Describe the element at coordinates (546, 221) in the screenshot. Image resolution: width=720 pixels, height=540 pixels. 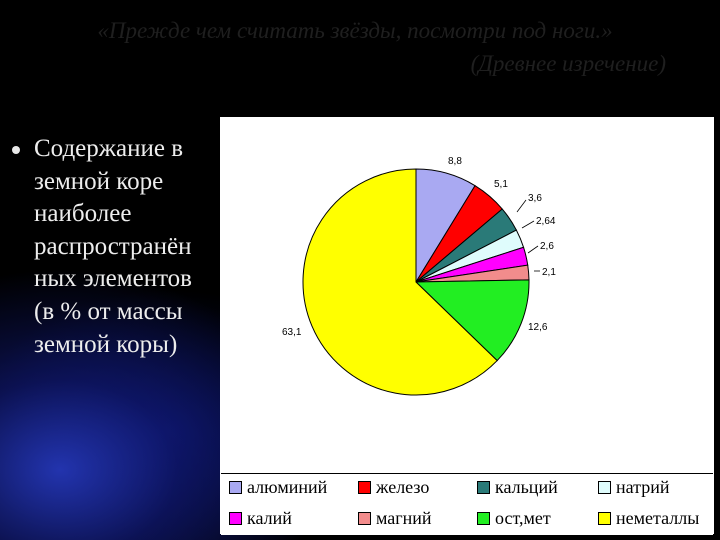
I see `data-label-4: 2,64` at that location.